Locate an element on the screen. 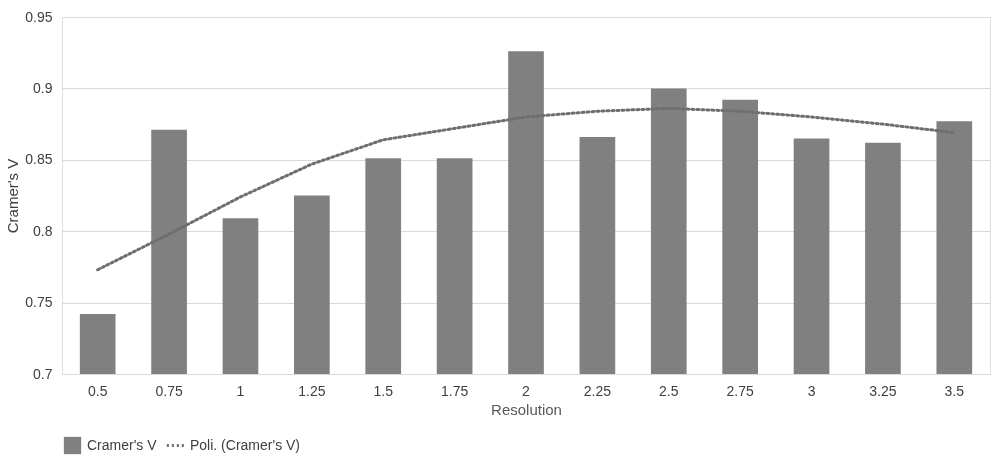 The image size is (1006, 465). x-tick-label: 2.25 is located at coordinates (597, 390).